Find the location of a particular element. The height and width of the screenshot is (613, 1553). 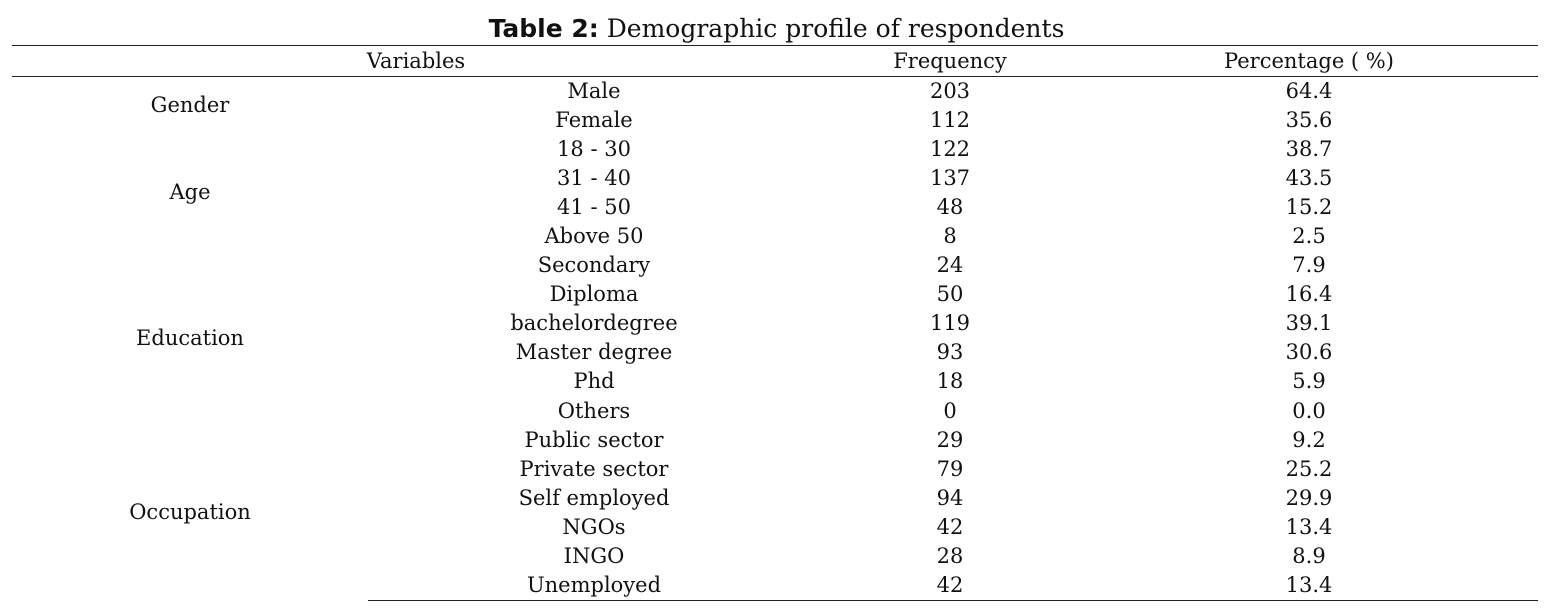

table-row: bachelordegree 119 39.1 is located at coordinates (775, 323).